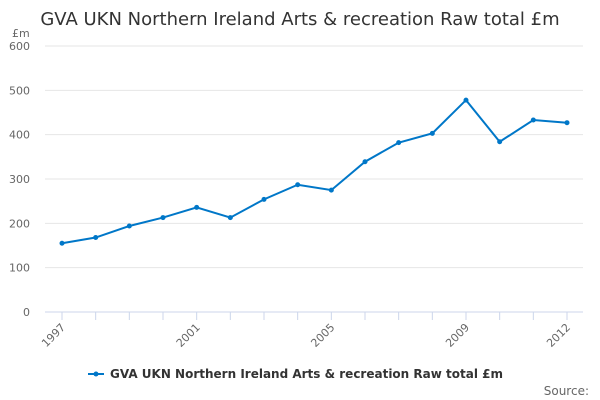  What do you see at coordinates (96, 374) in the screenshot?
I see `legend-marker-icon` at bounding box center [96, 374].